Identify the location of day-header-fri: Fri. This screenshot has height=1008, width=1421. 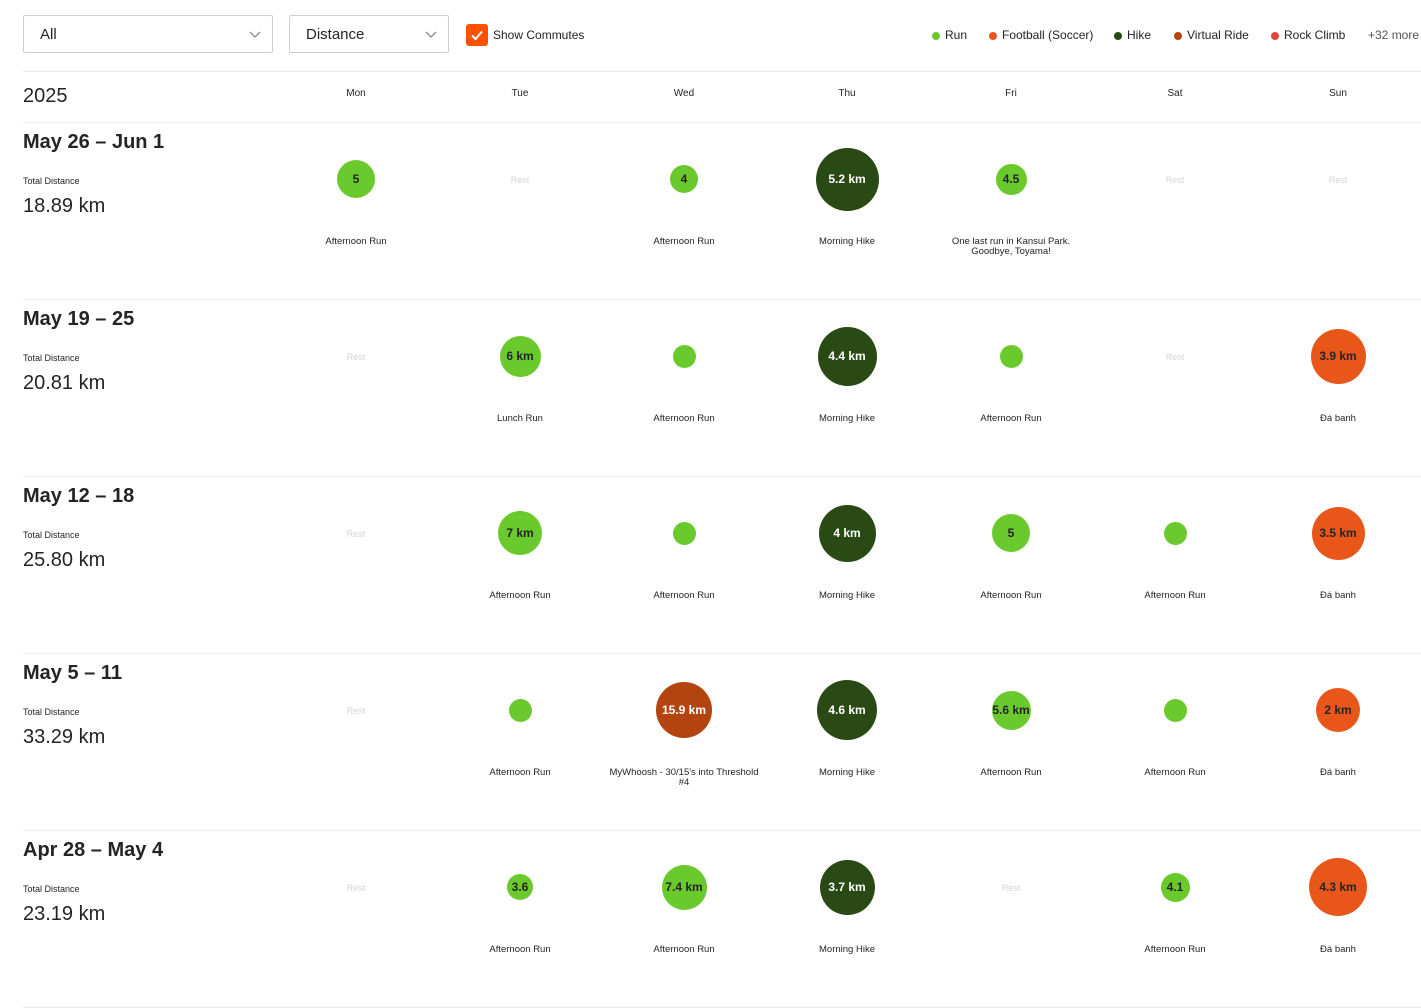
(1011, 93).